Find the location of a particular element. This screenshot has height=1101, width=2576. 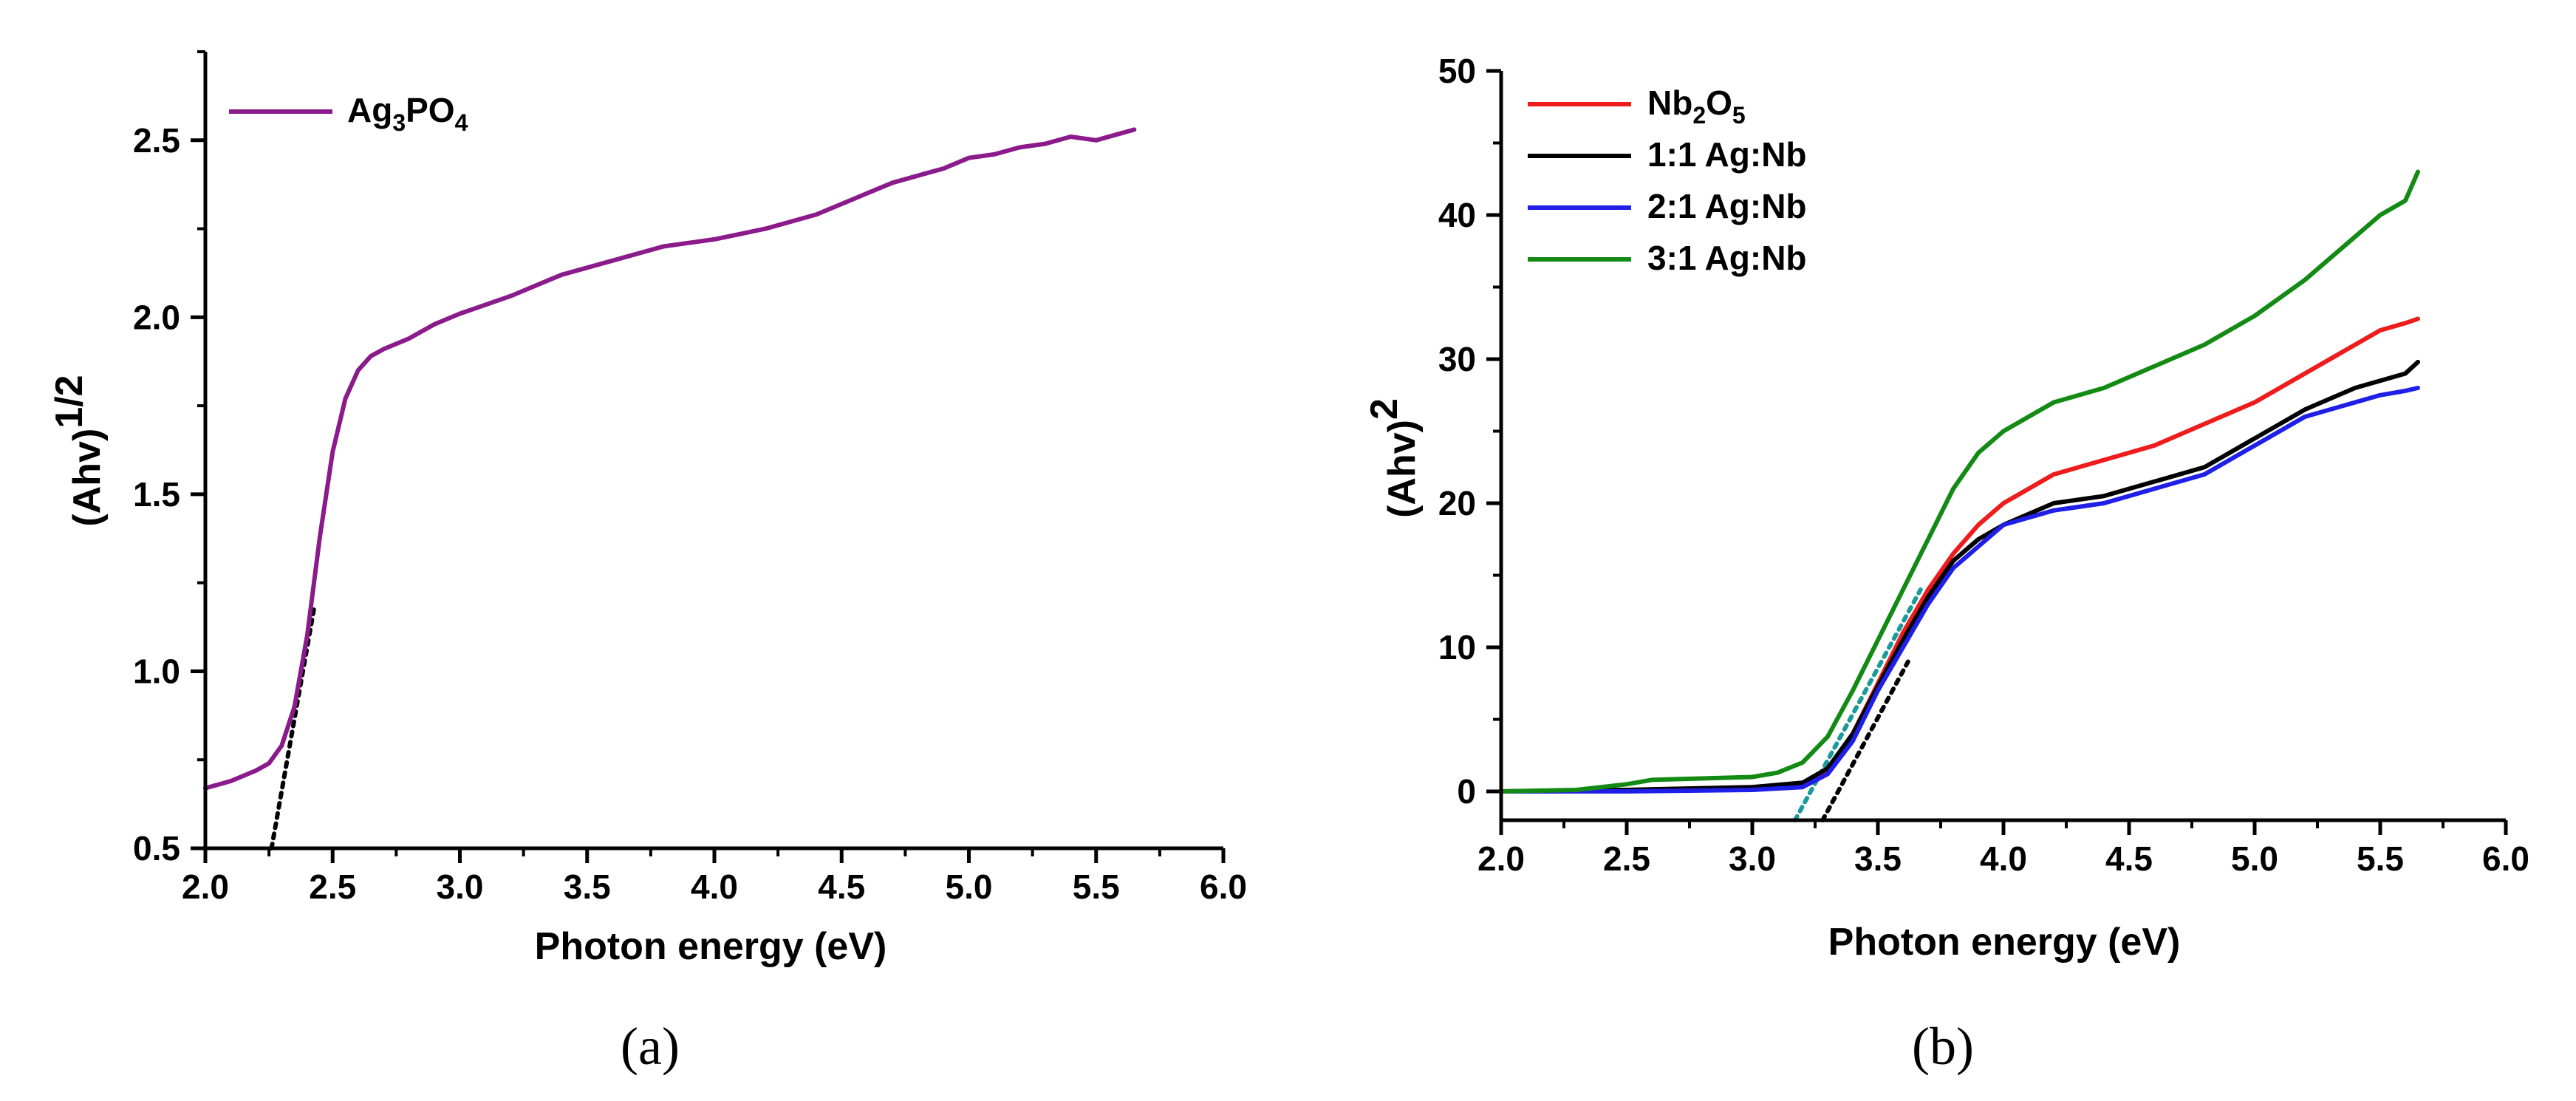

x-tick-label-a: 2.0 is located at coordinates (205, 887).